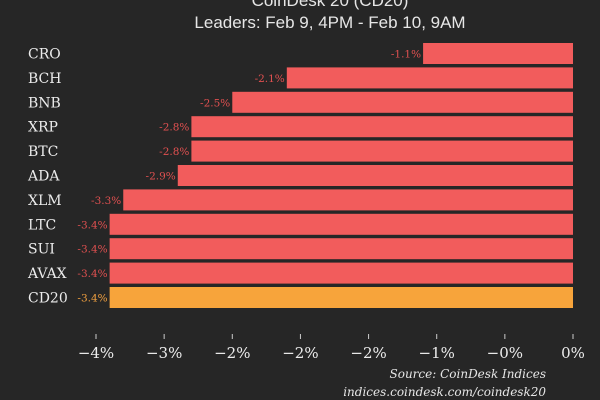 The image size is (600, 400). Describe the element at coordinates (375, 175) in the screenshot. I see `bar-ada` at that location.